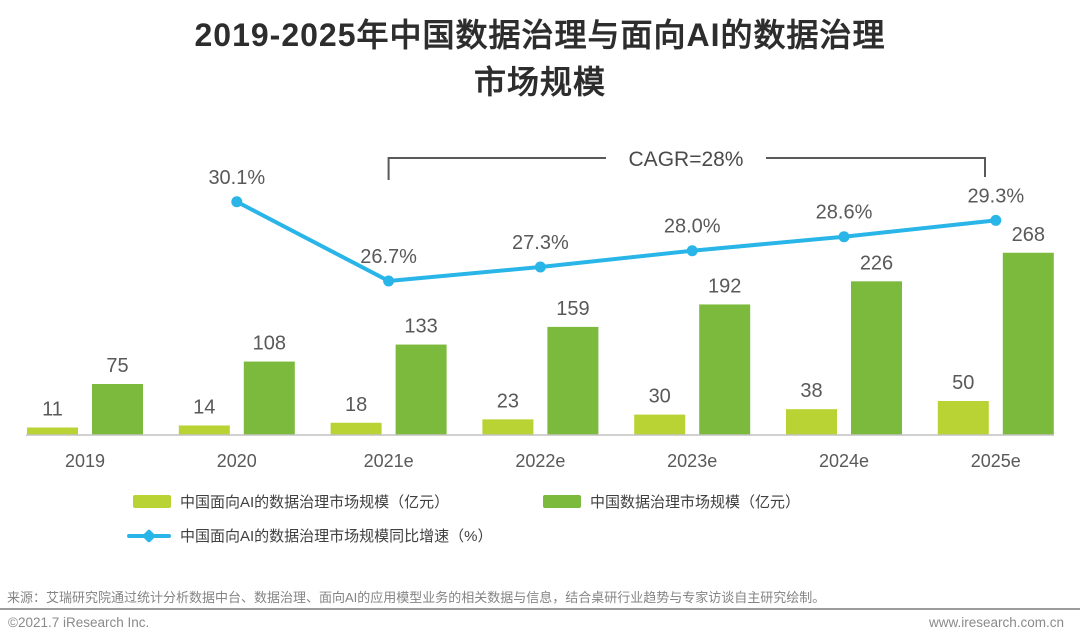 The image size is (1080, 643). I want to click on legend-line-diamond-icon, so click(149, 536).